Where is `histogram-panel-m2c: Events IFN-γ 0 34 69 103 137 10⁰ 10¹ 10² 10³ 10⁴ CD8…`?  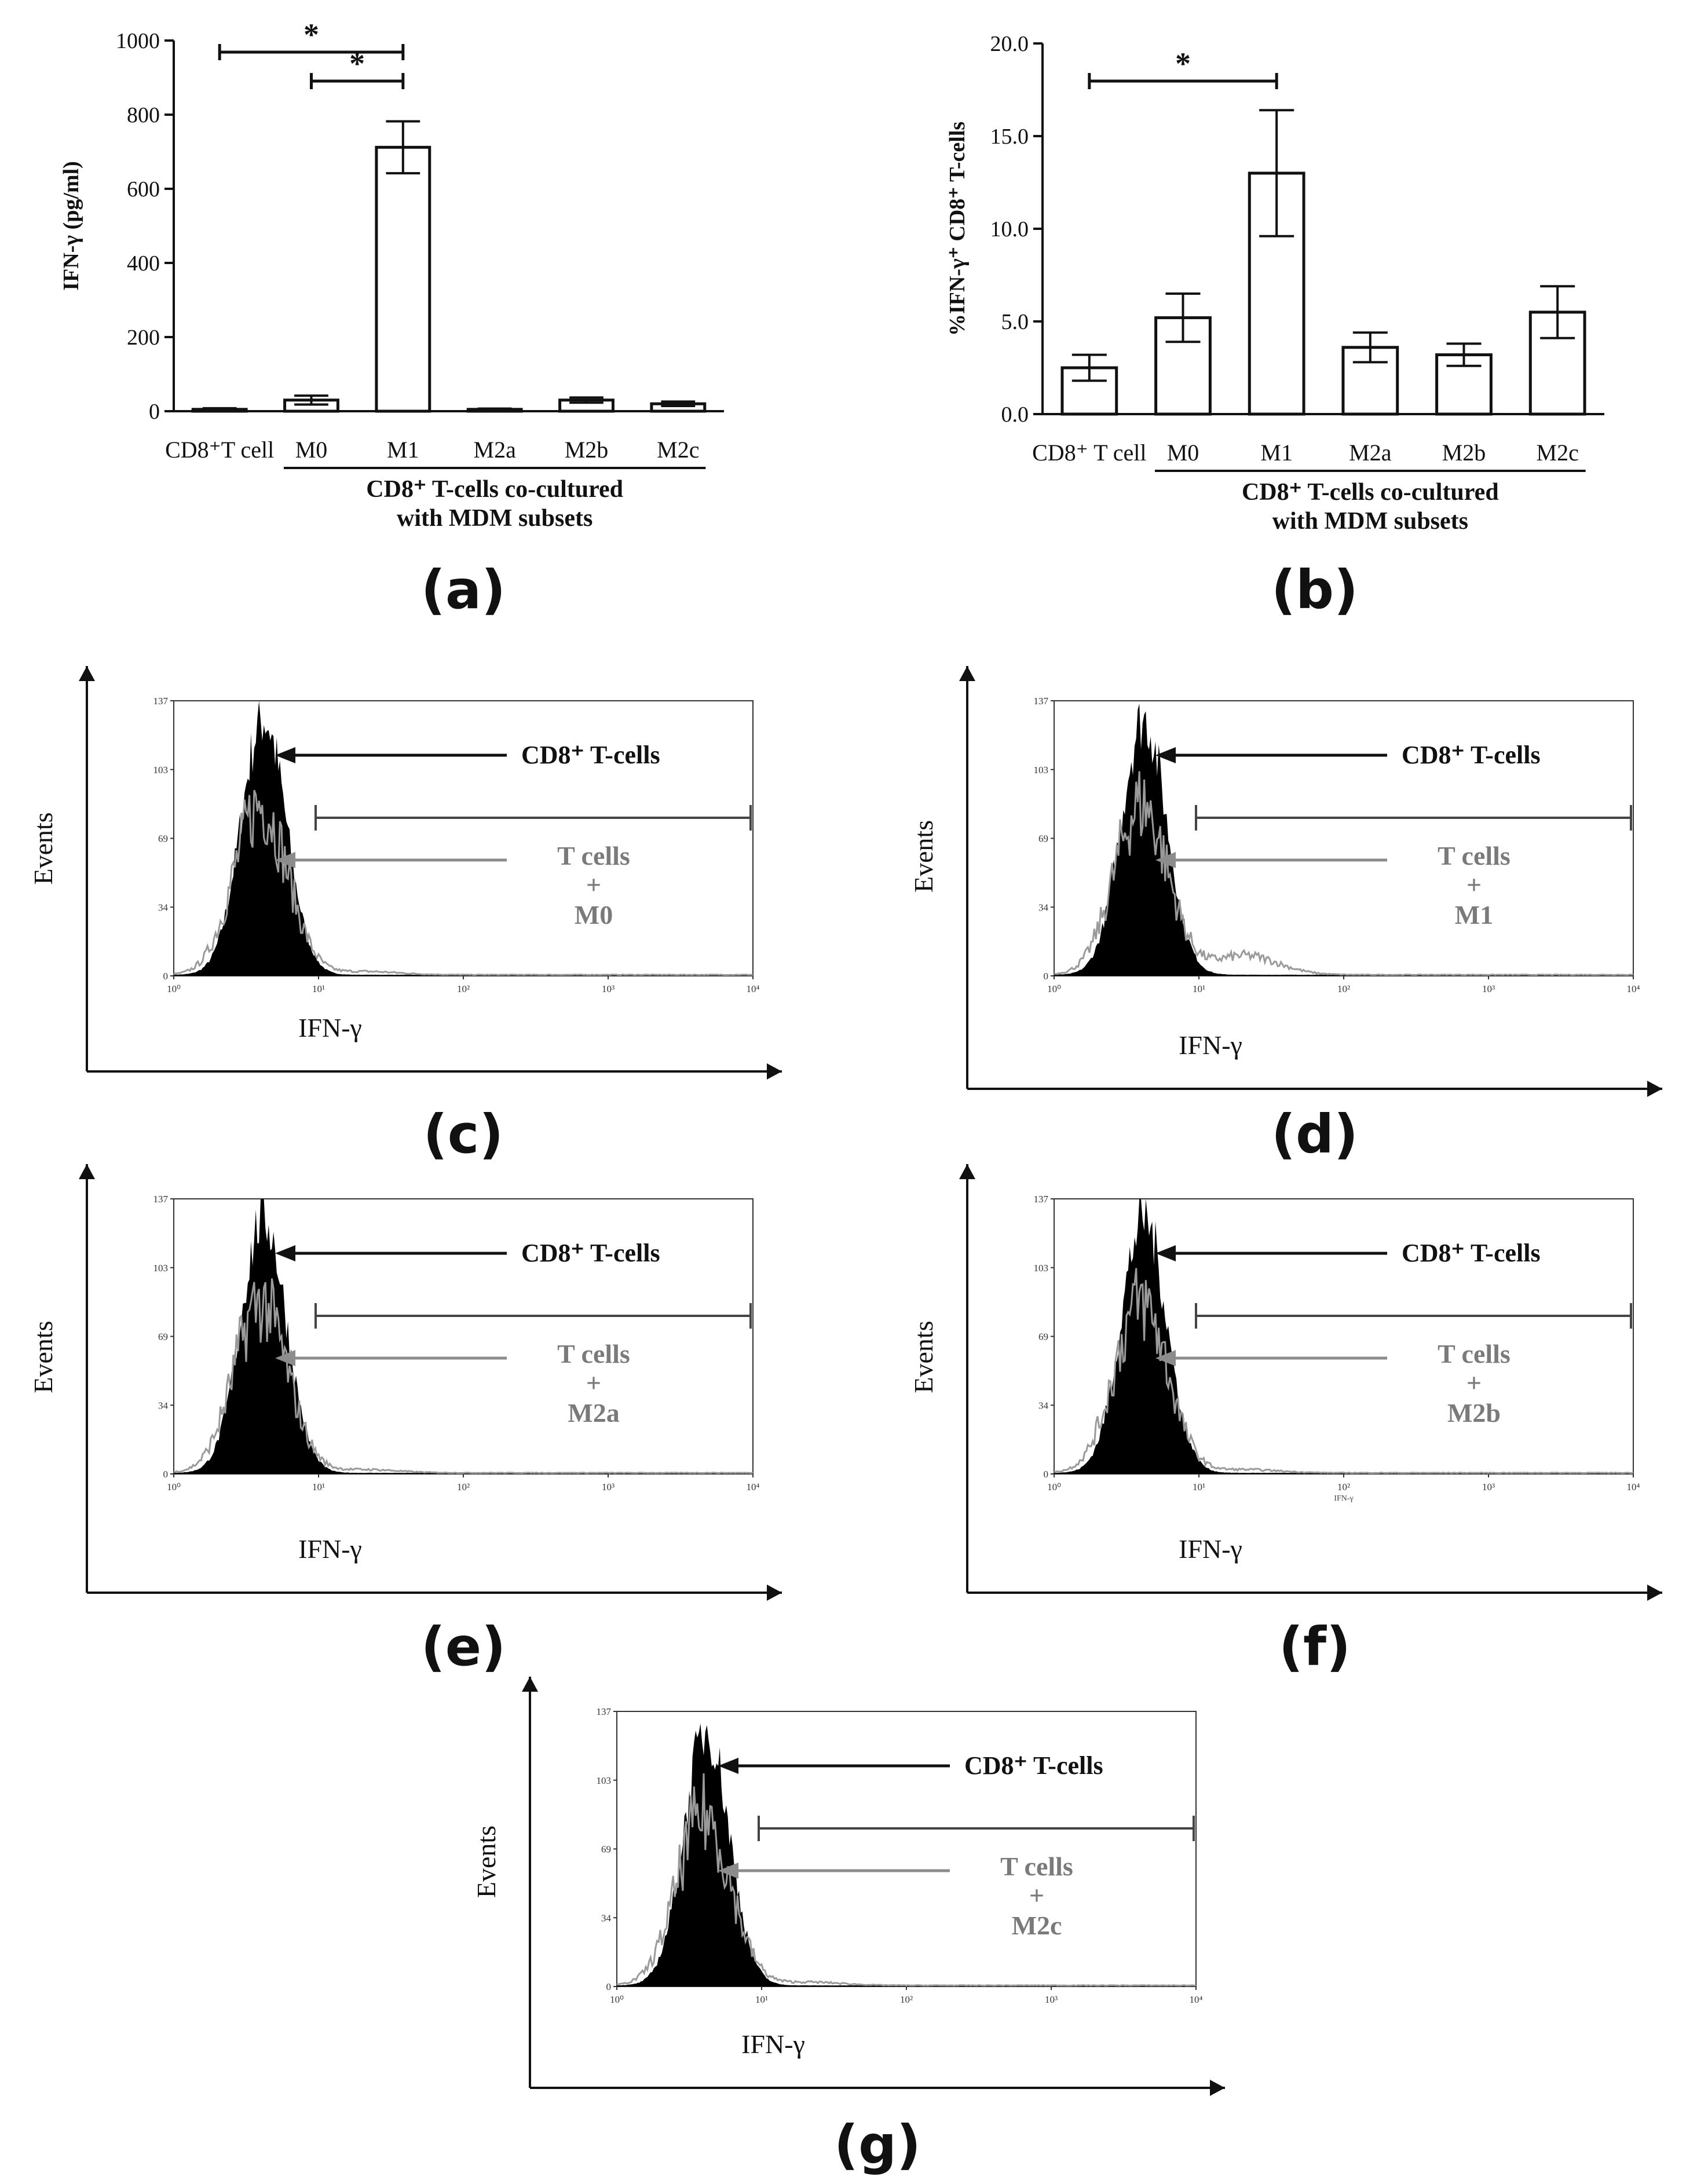 histogram-panel-m2c: Events IFN-γ 0 34 69 103 137 10⁰ 10¹ 10² 10³ 10⁴ CD8… is located at coordinates (848, 1927).